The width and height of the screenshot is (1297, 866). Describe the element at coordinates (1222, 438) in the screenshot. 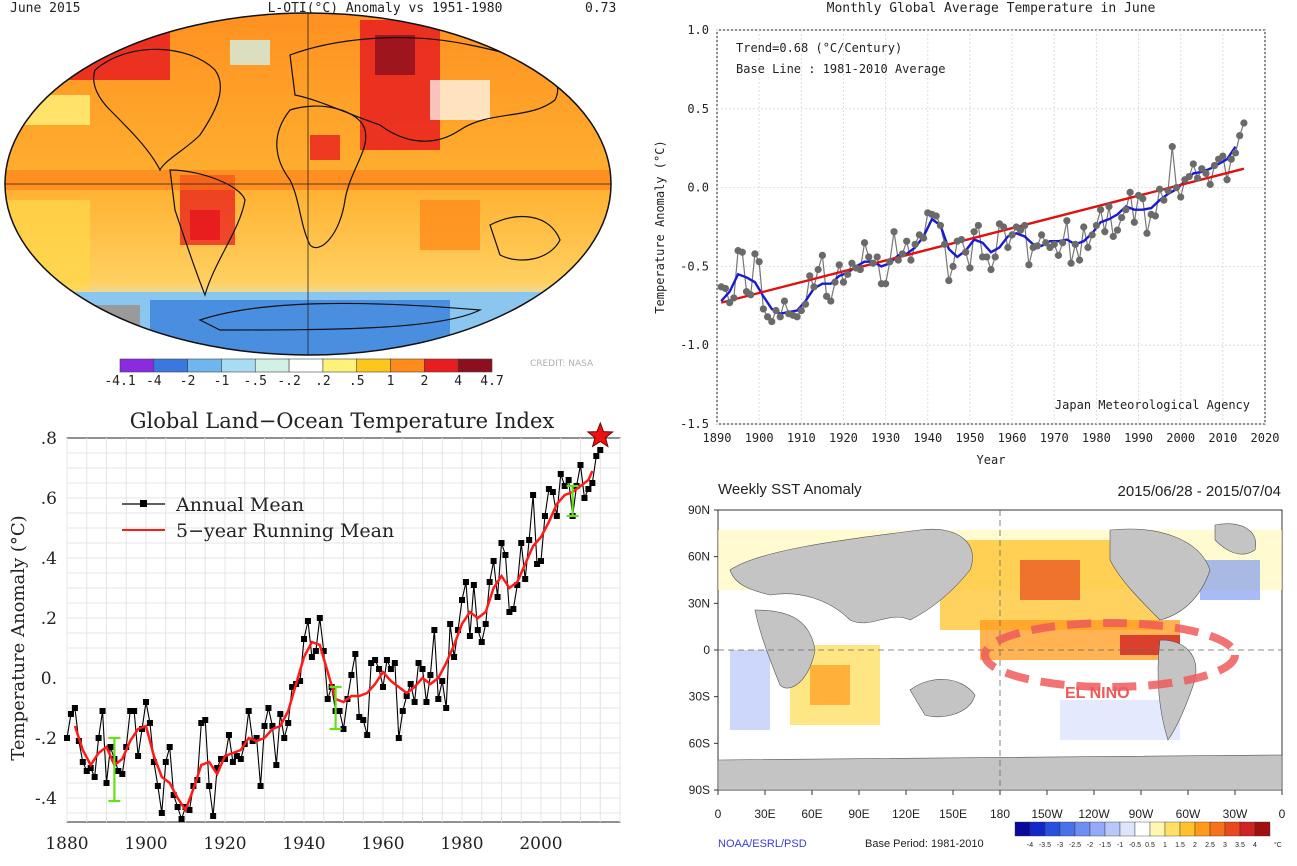

I see `jma-xtick-label: 2010` at that location.